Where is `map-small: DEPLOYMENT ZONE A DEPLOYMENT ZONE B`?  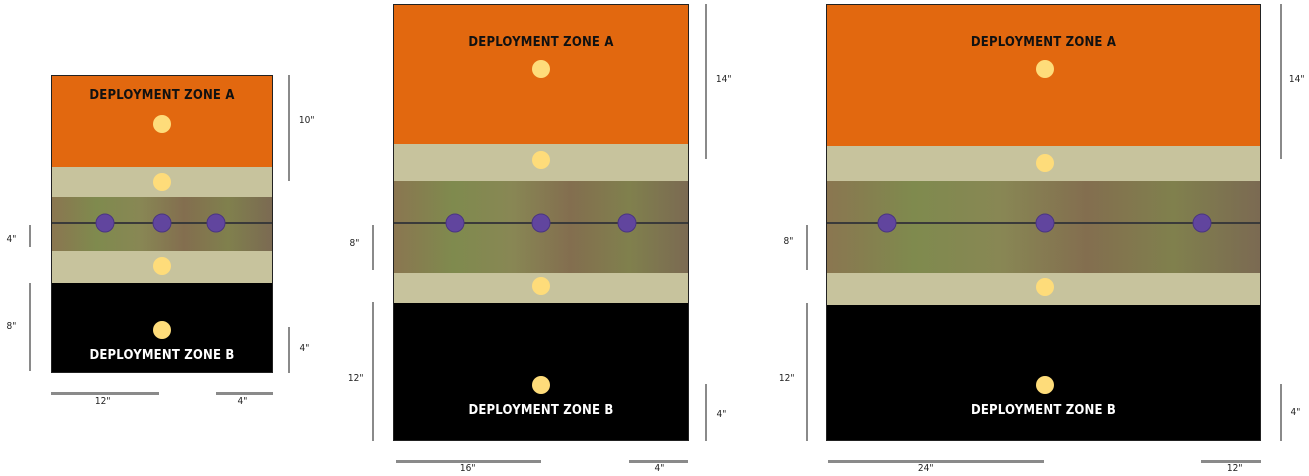 map-small: DEPLOYMENT ZONE A DEPLOYMENT ZONE B is located at coordinates (162, 224).